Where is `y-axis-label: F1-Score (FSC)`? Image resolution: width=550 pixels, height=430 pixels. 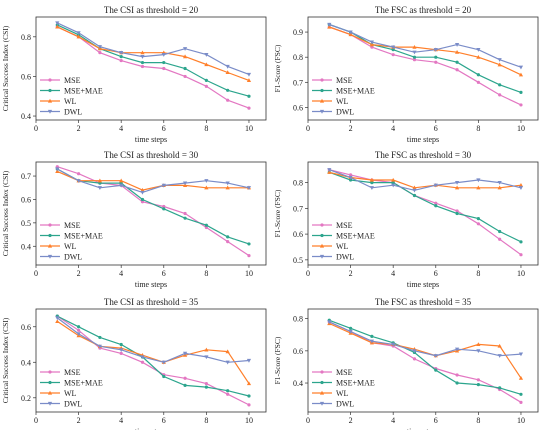 y-axis-label: F1-Score (FSC) is located at coordinates (277, 68).